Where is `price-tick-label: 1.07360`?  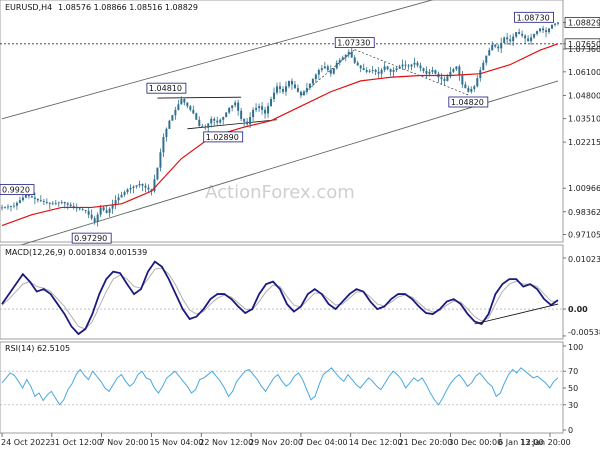
price-tick-label: 1.07360 is located at coordinates (584, 49).